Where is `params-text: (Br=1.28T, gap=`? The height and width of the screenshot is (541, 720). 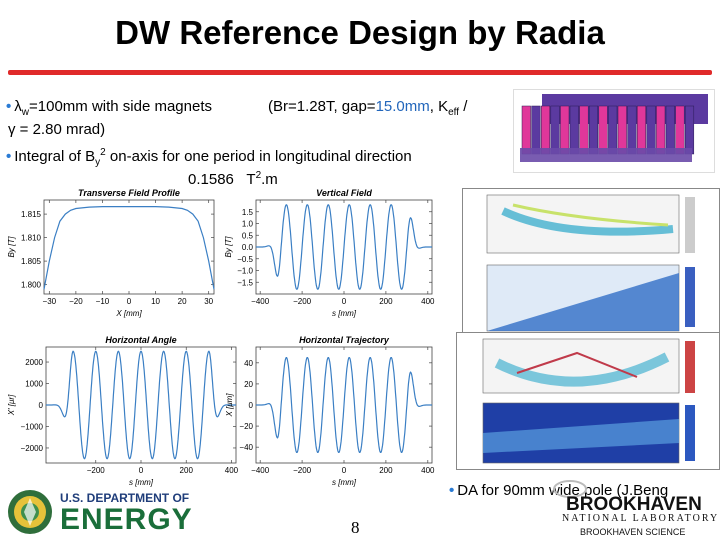 params-text: (Br=1.28T, gap= is located at coordinates (322, 106).